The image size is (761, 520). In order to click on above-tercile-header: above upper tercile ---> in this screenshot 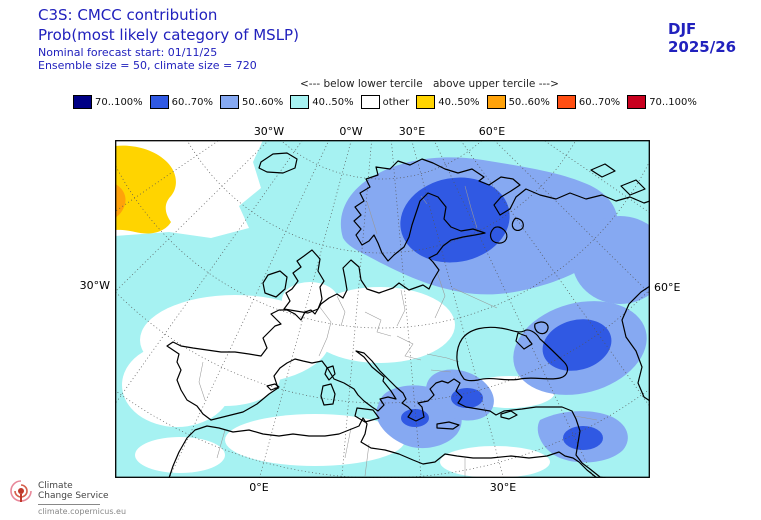, I will do `click(496, 84)`.